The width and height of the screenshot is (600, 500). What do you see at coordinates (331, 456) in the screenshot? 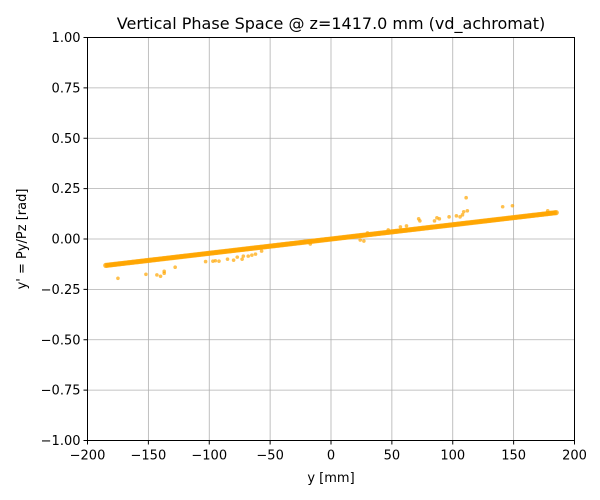
I see `x-tick-label: 0` at bounding box center [331, 456].